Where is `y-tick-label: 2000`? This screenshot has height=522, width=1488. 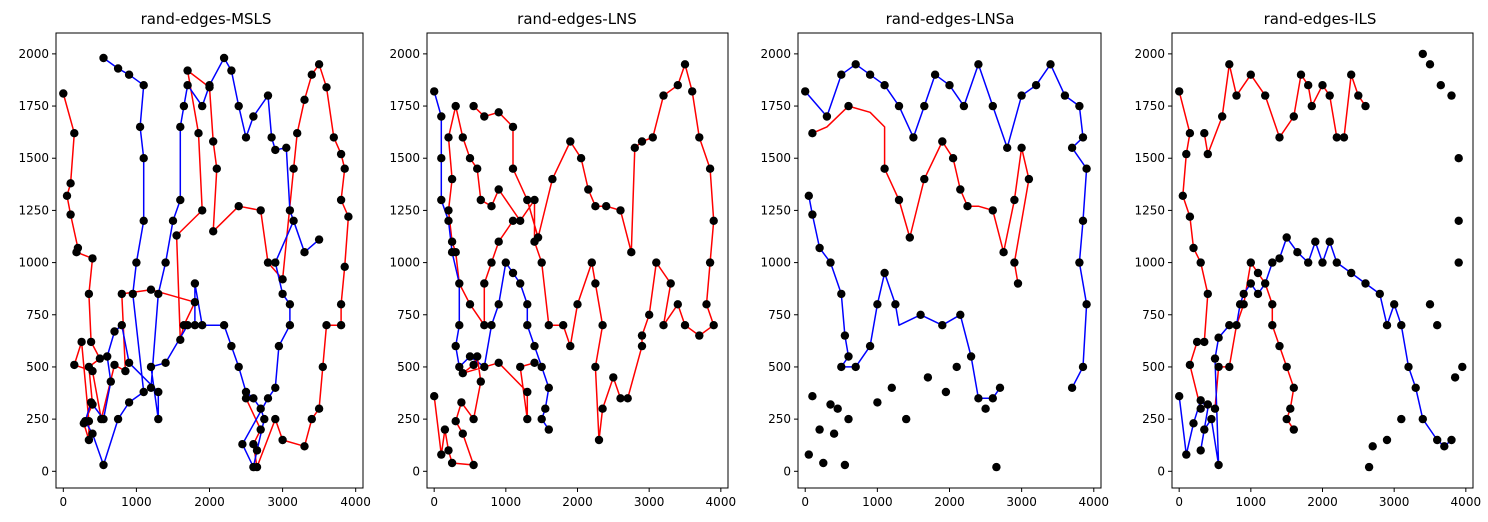
y-tick-label: 2000 is located at coordinates (775, 54).